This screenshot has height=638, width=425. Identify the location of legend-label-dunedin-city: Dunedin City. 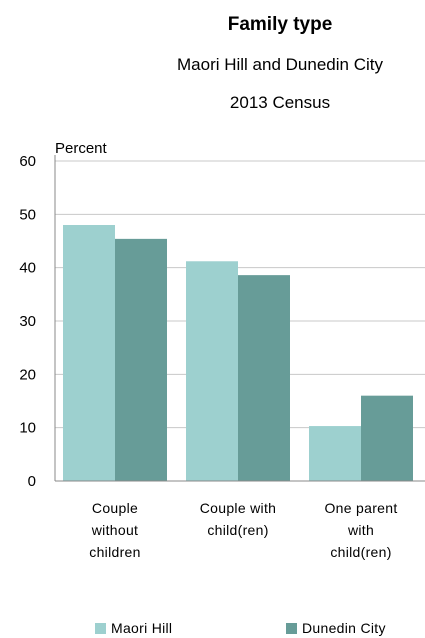
(344, 628).